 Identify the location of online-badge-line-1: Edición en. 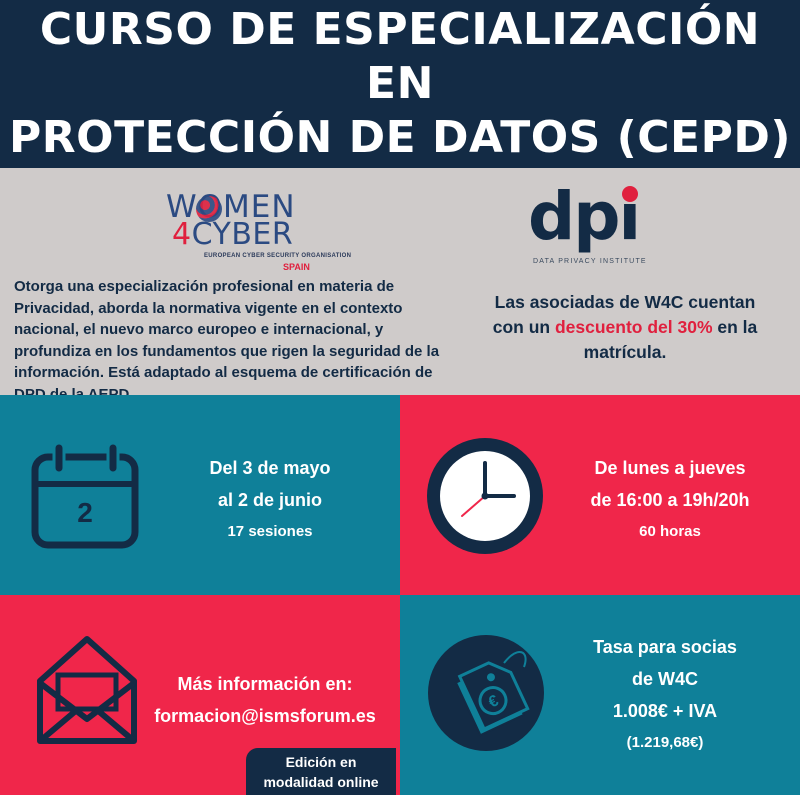
(321, 762).